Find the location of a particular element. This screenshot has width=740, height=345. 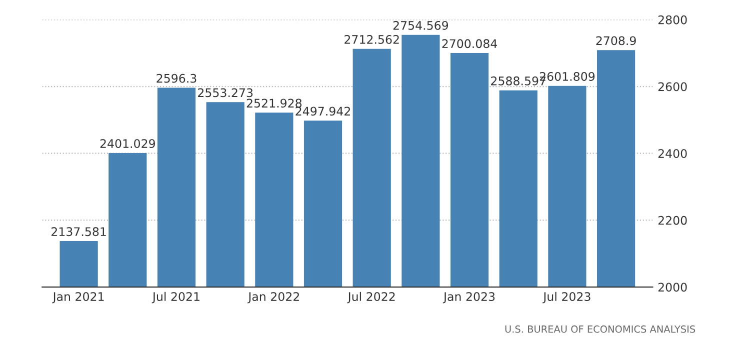

x-tick-label: Jan 2021 is located at coordinates (78, 298).